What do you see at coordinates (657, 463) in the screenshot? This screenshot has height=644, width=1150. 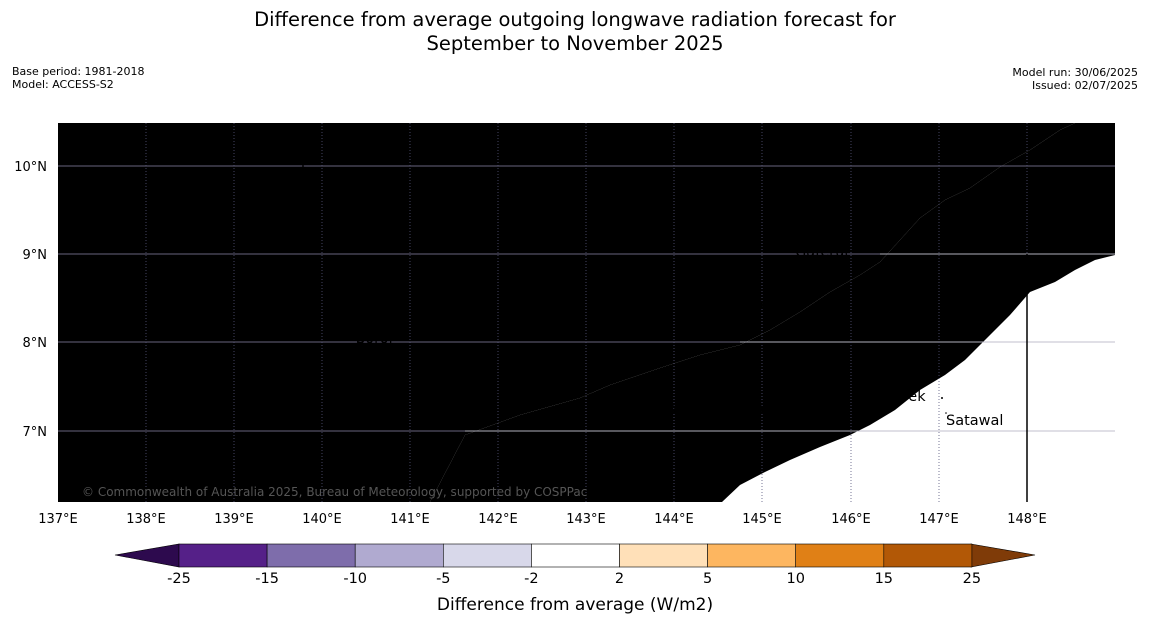 I see `place-eauripik: Eauripik` at bounding box center [657, 463].